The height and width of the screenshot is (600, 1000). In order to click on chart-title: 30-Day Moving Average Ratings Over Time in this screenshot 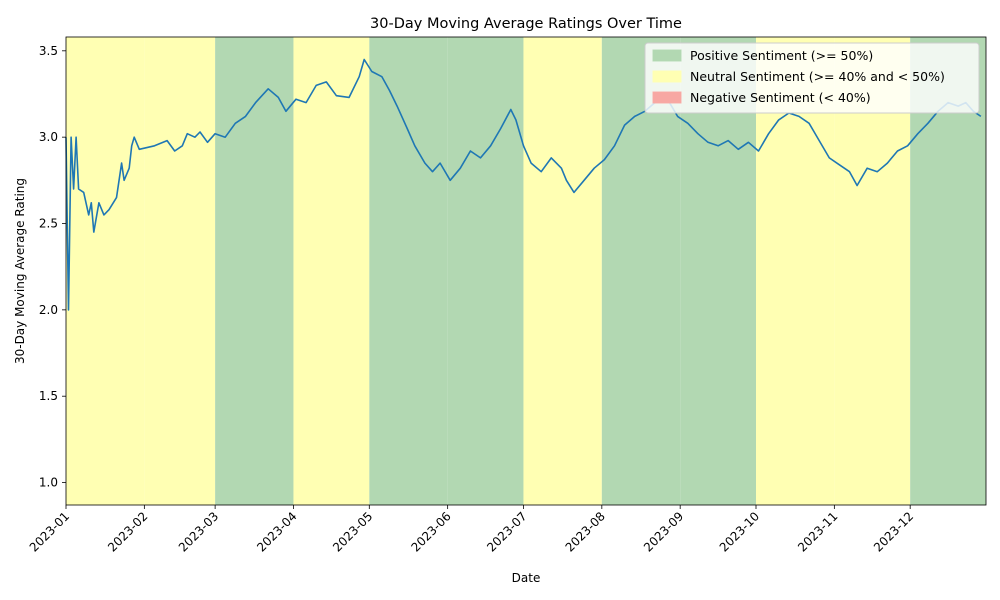, I will do `click(526, 24)`.